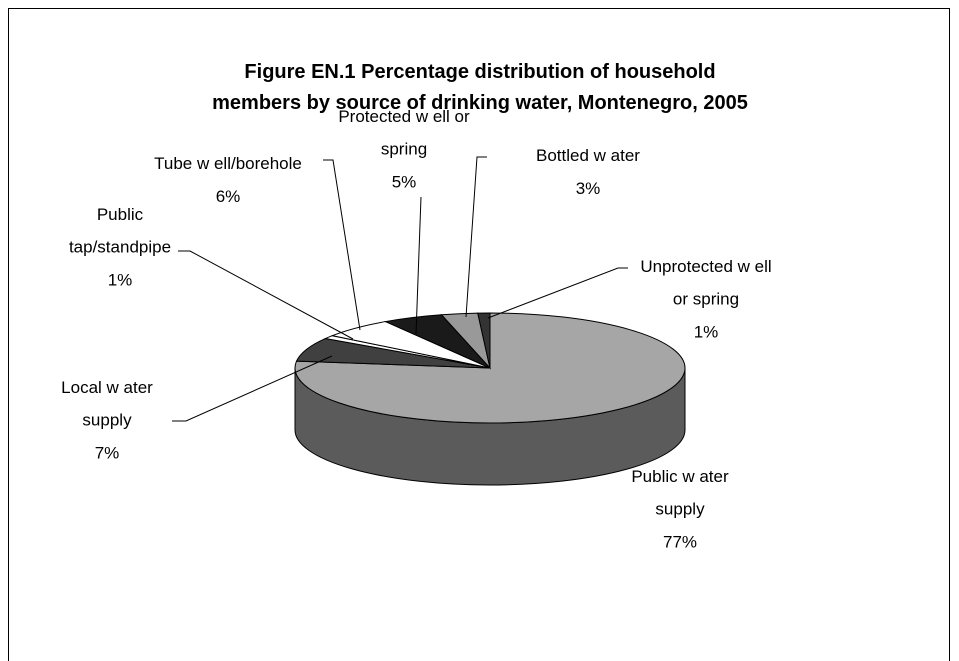  Describe the element at coordinates (680, 541) in the screenshot. I see `value-label: 77%` at that location.